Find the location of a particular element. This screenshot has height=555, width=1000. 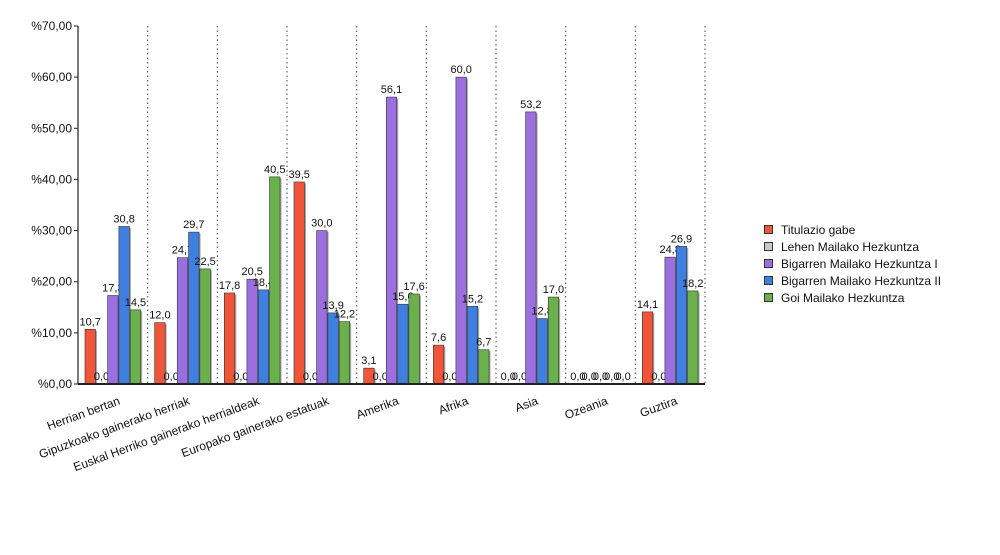

data-label: 7,6 is located at coordinates (438, 338).